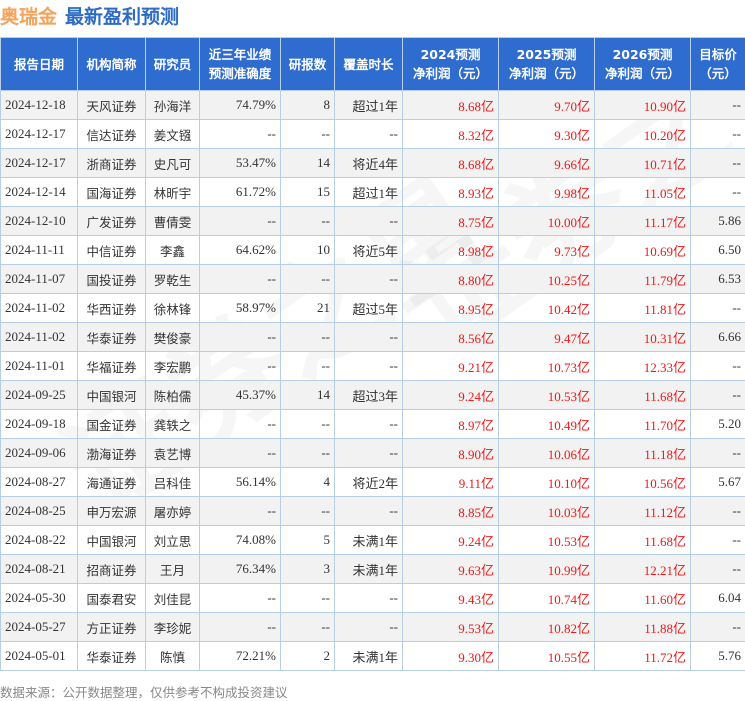  Describe the element at coordinates (112, 511) in the screenshot. I see `institution-cell: 申万宏源` at that location.